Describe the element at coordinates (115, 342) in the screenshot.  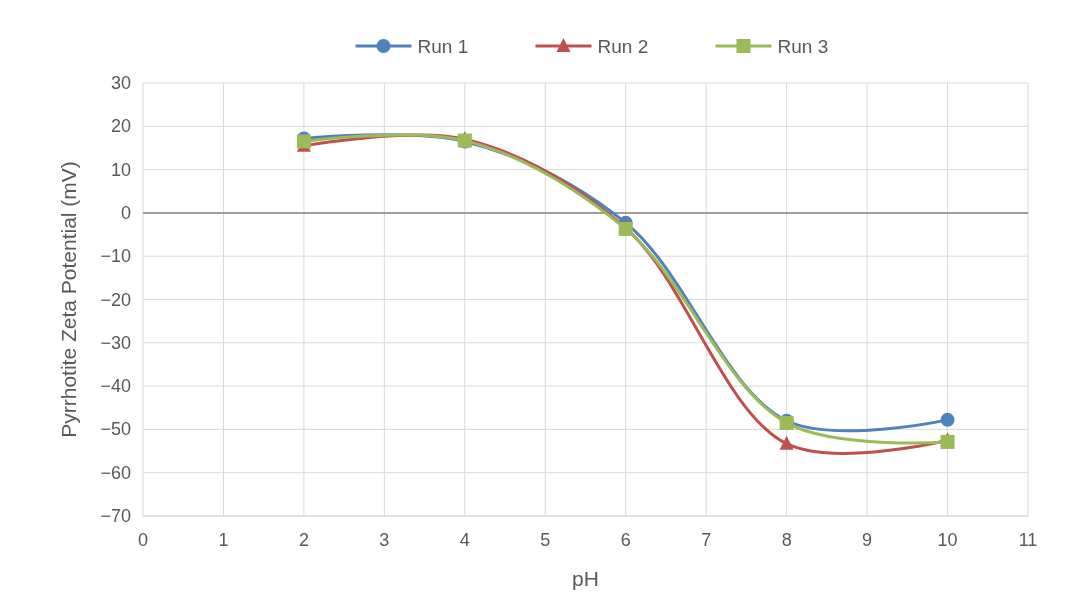
I see `y-tick-label: −30` at that location.